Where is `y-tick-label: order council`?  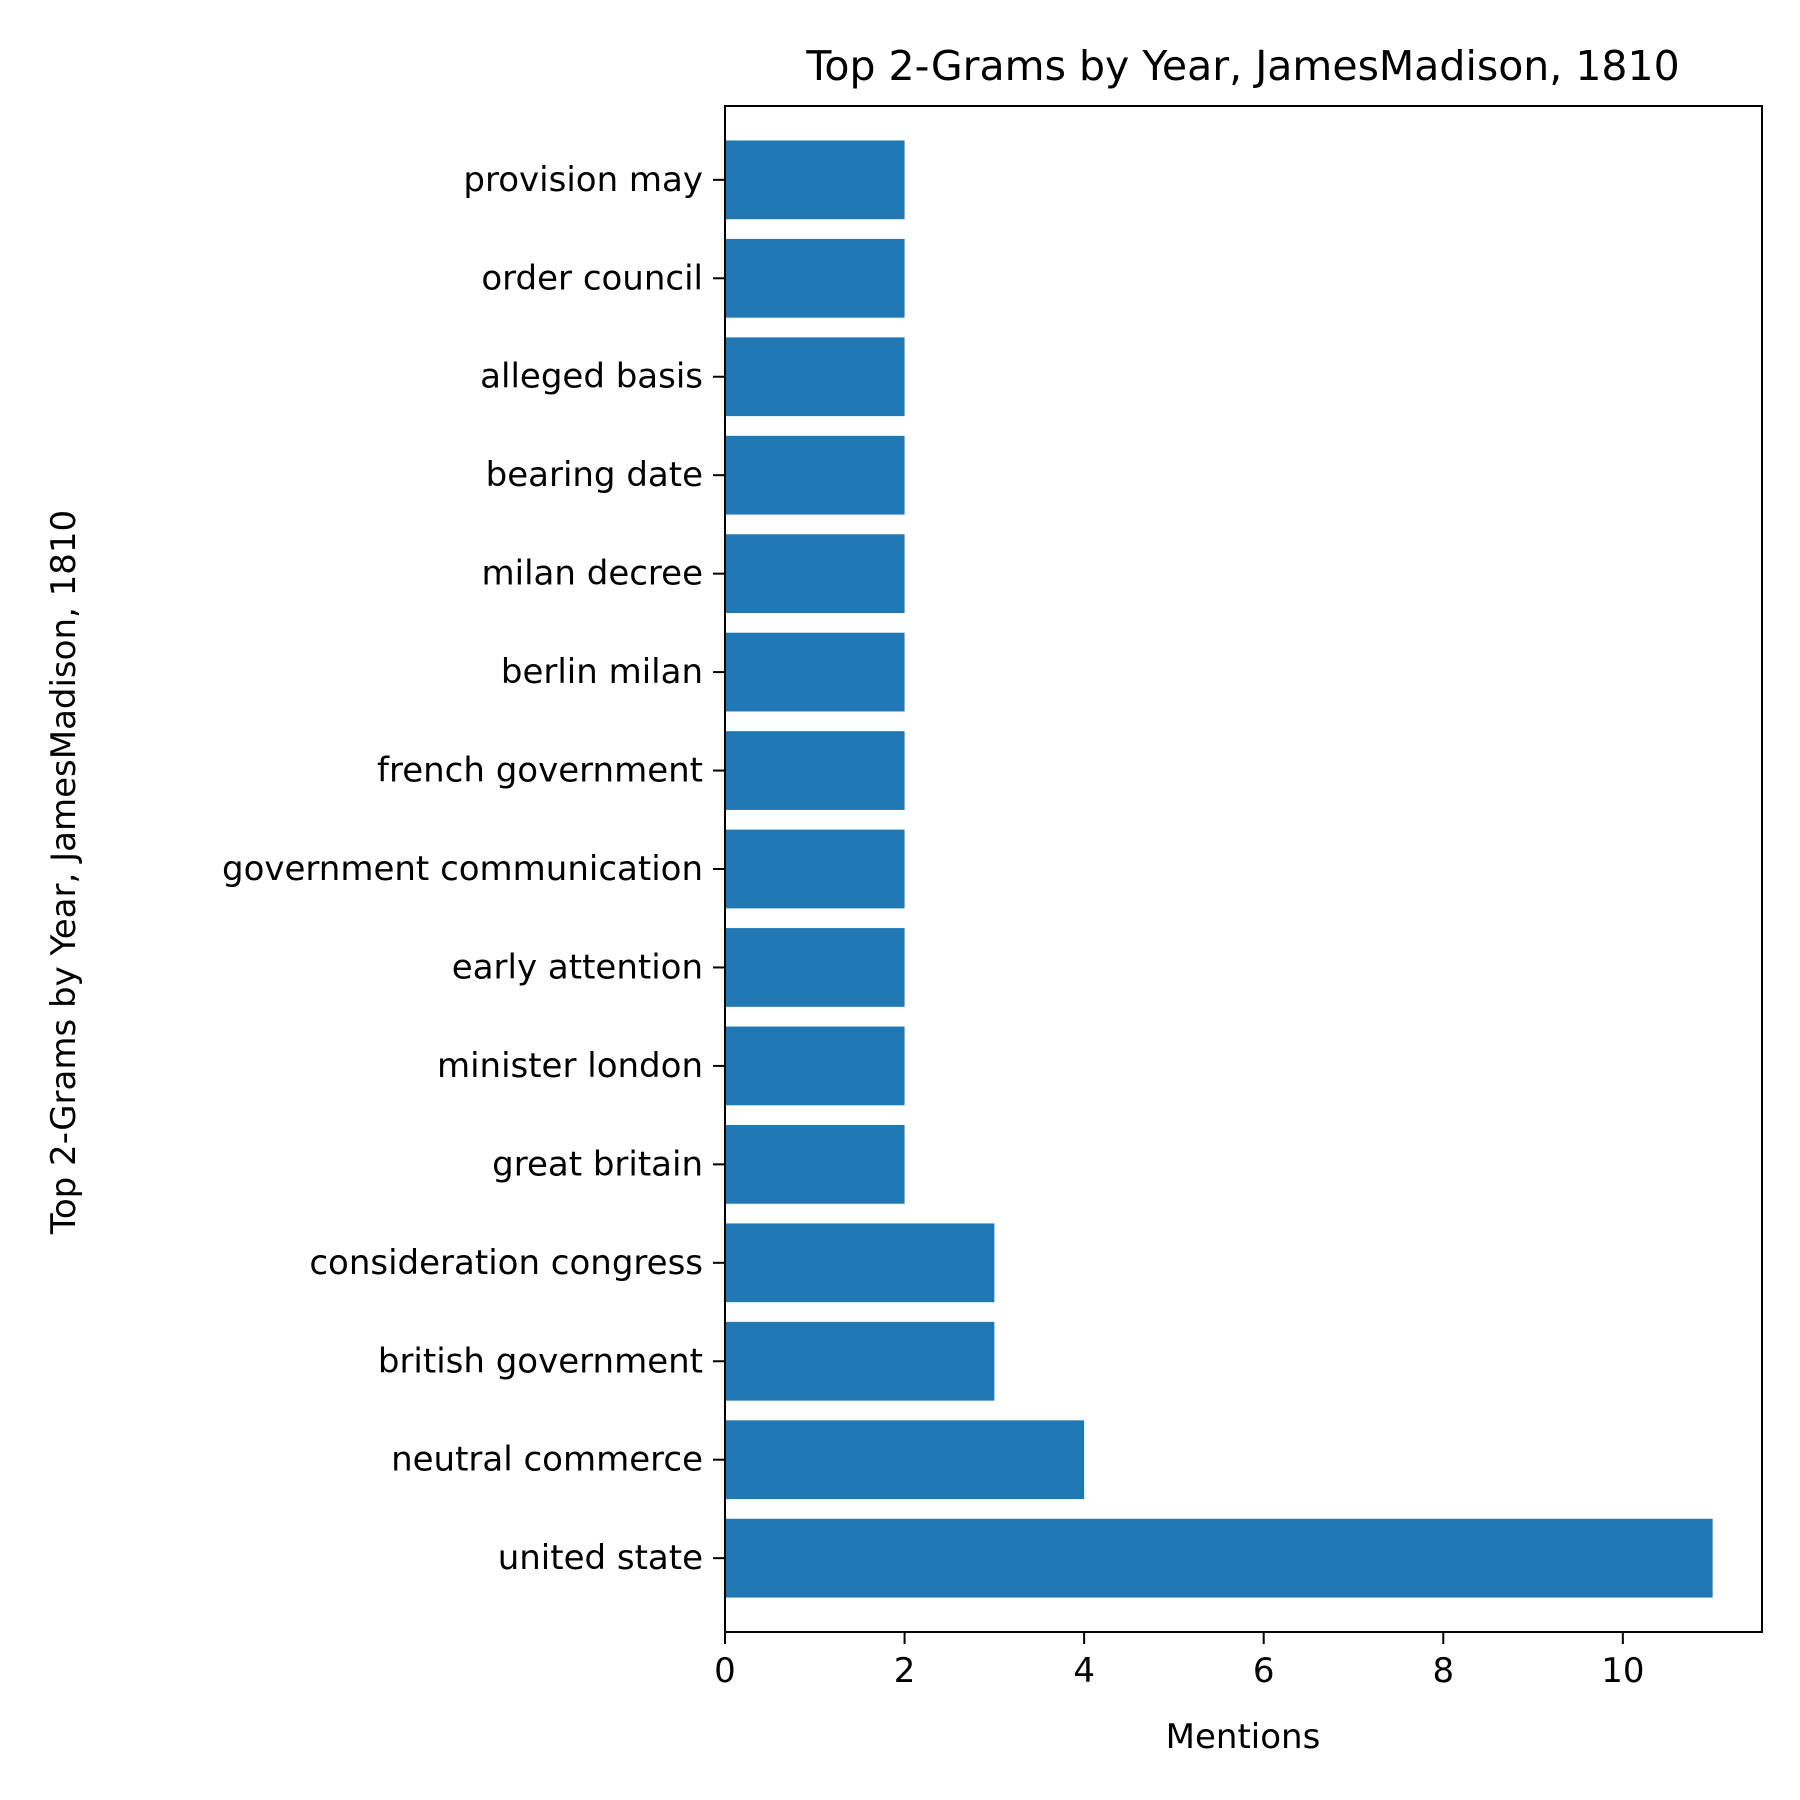 y-tick-label: order council is located at coordinates (592, 278).